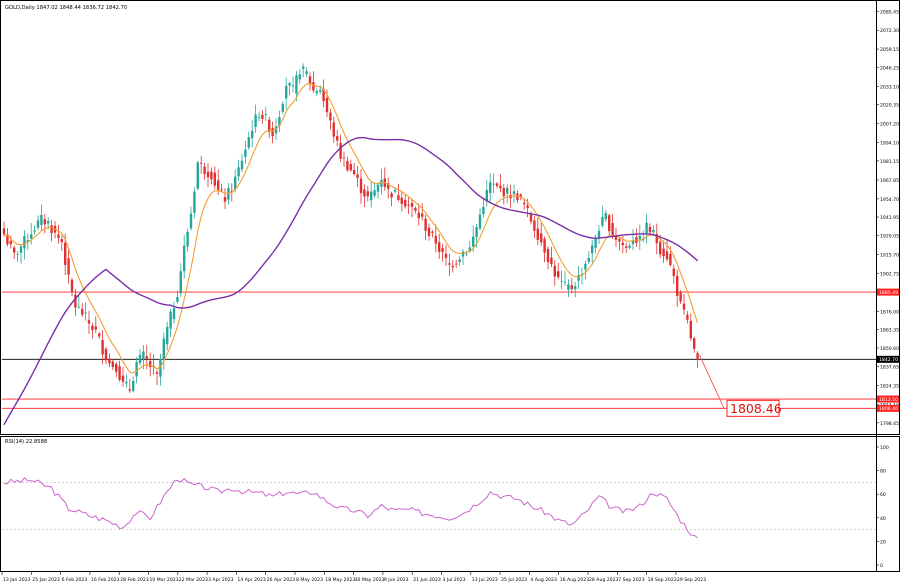 This screenshot has height=585, width=900. Describe the element at coordinates (889, 349) in the screenshot. I see `price-tick-label: 1850.60` at that location.